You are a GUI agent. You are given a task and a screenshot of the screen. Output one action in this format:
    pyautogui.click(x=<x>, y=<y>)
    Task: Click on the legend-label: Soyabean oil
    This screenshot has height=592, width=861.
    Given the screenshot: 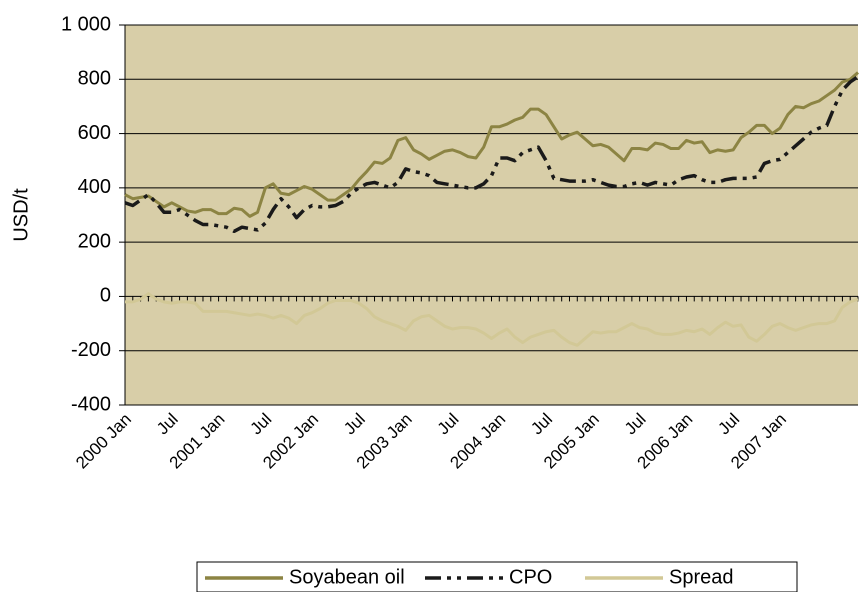 What is the action you would take?
    pyautogui.click(x=347, y=577)
    